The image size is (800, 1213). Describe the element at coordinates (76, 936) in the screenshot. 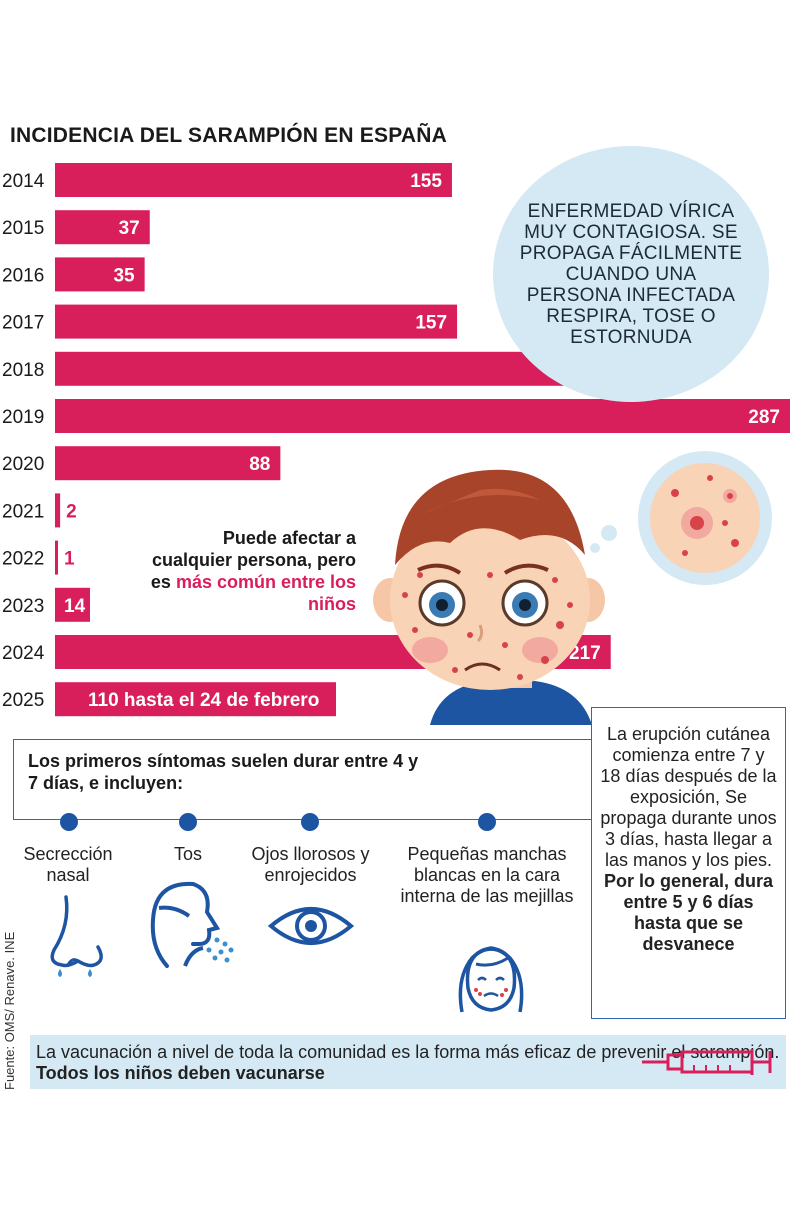

I see `nose-icon` at that location.